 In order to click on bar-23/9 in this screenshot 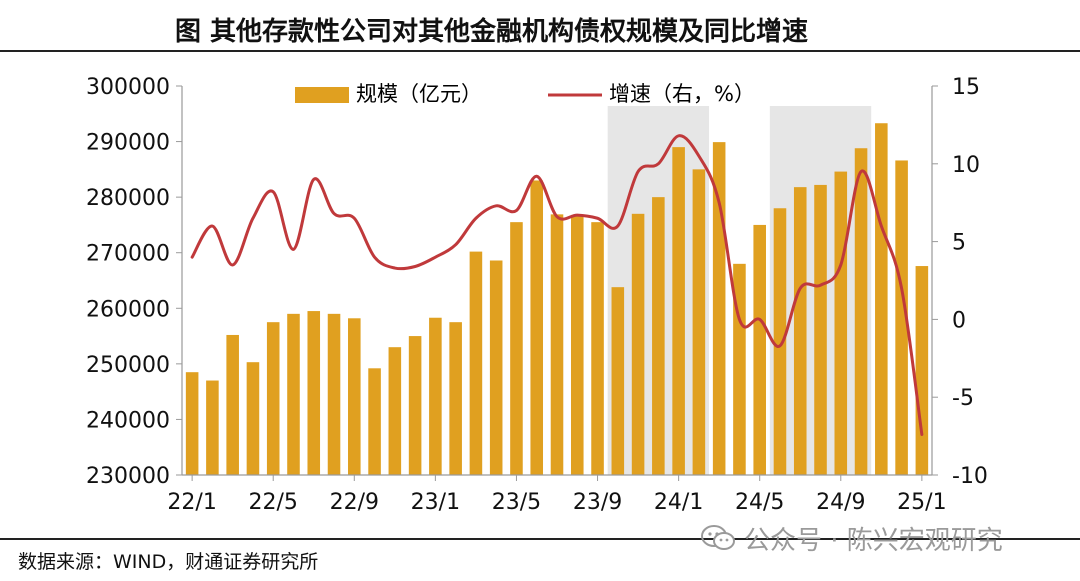, I will do `click(597, 348)`.